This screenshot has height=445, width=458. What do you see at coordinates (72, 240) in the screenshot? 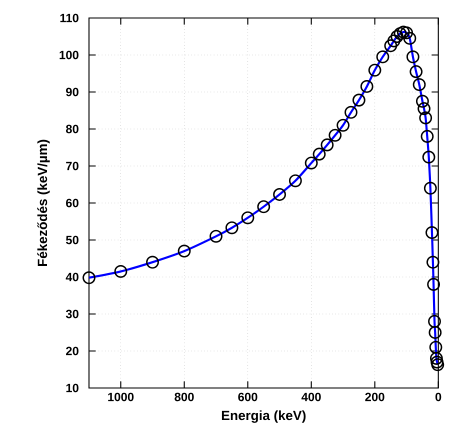
I see `y-tick-label: 50` at bounding box center [72, 240].